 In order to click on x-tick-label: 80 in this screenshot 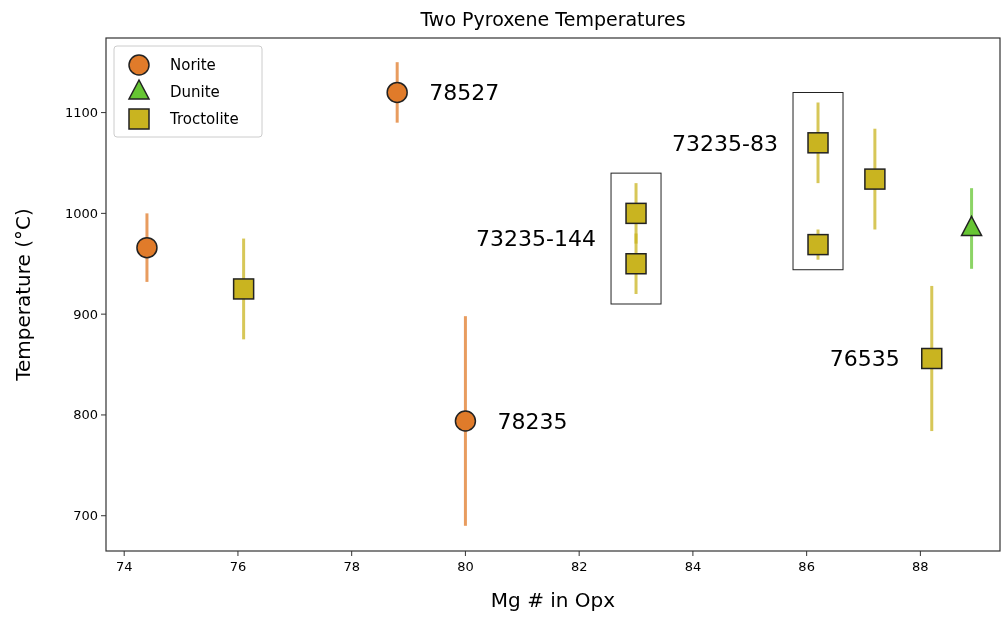, I will do `click(465, 566)`.